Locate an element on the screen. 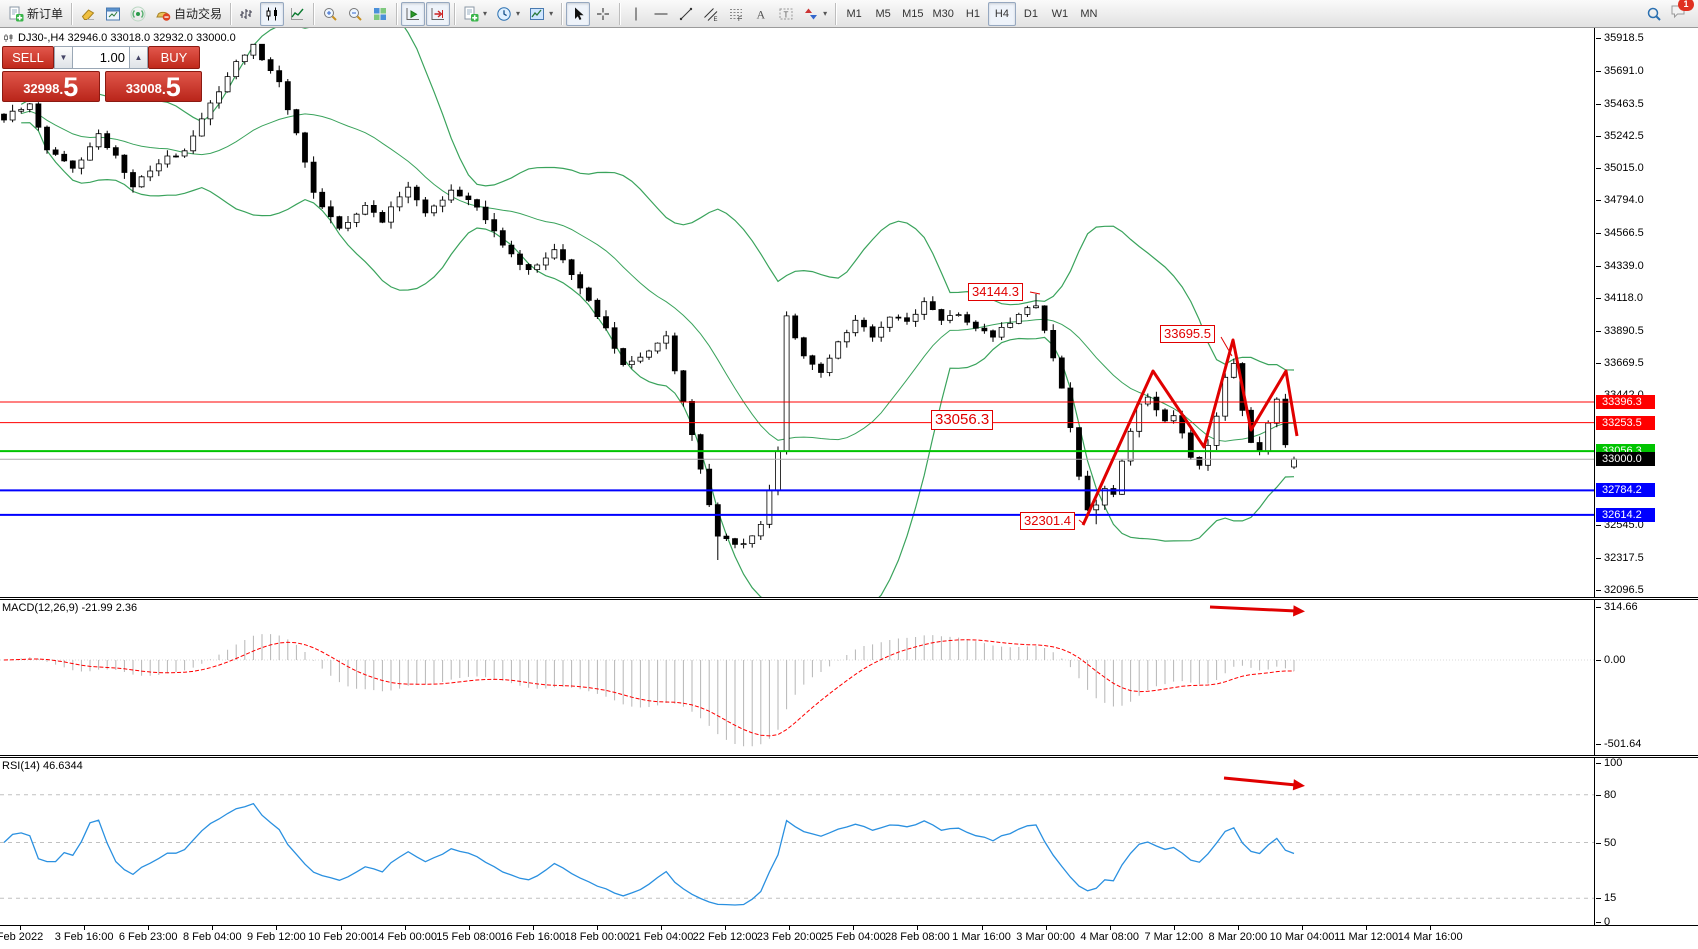 This screenshot has width=1698, height=949. rsi-axis: 100 80 50 15 0 is located at coordinates (1646, 842).